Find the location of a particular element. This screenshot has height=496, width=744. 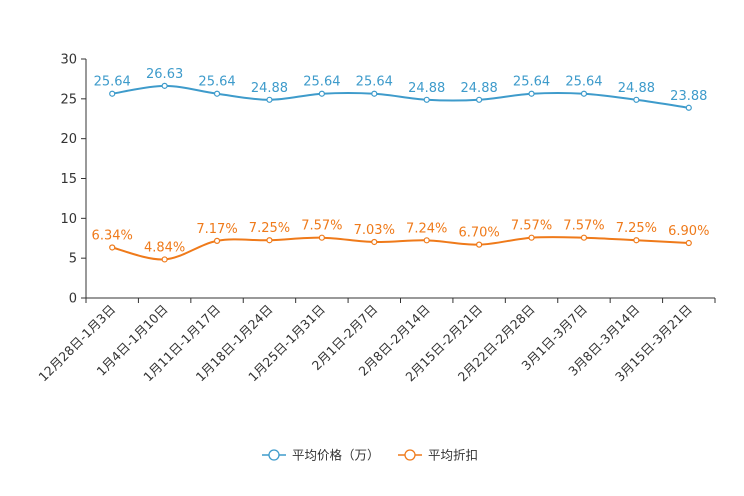

y-tick-label: 25 is located at coordinates (68, 99).